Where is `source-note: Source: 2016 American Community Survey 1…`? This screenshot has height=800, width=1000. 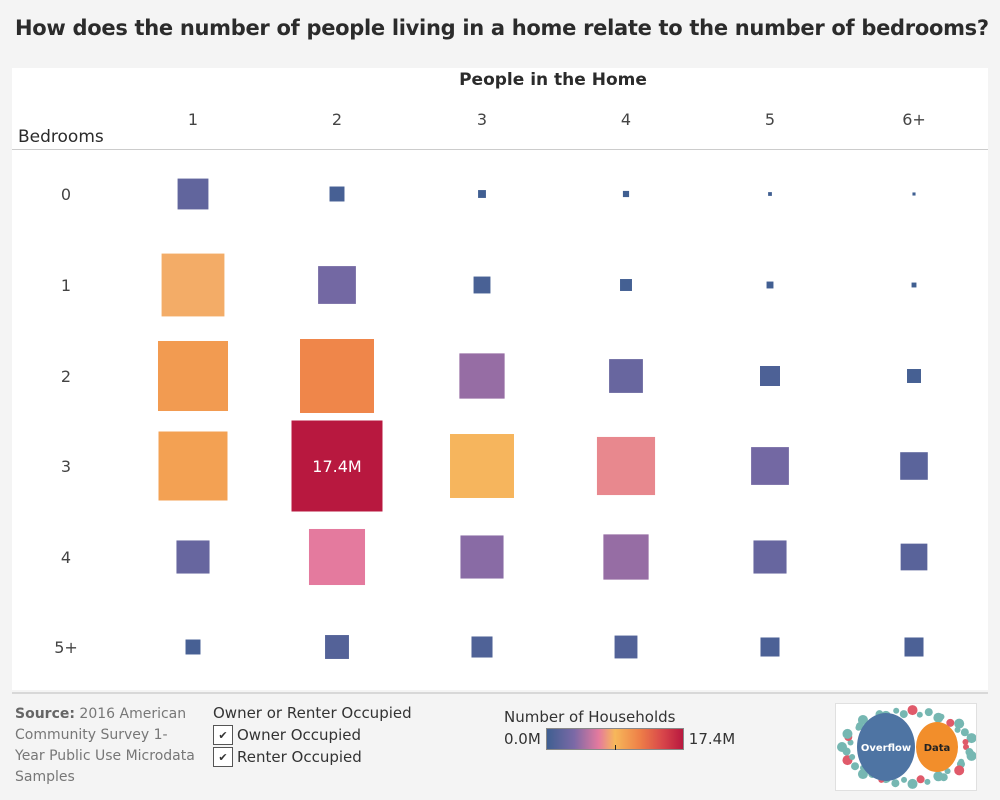
source-note: Source: 2016 American Community Survey 1… is located at coordinates (105, 746).